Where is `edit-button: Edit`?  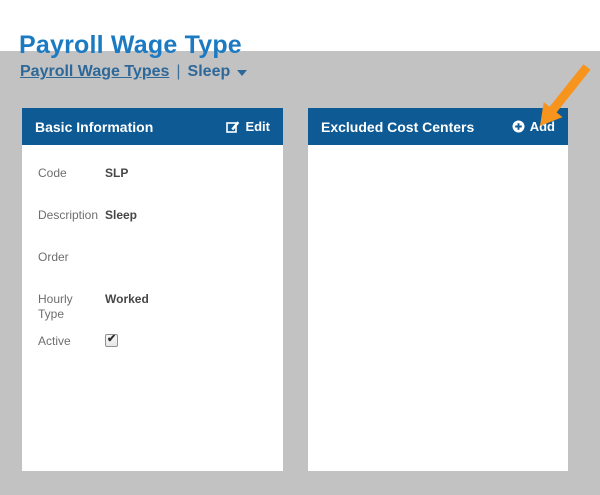
edit-button: Edit is located at coordinates (248, 126).